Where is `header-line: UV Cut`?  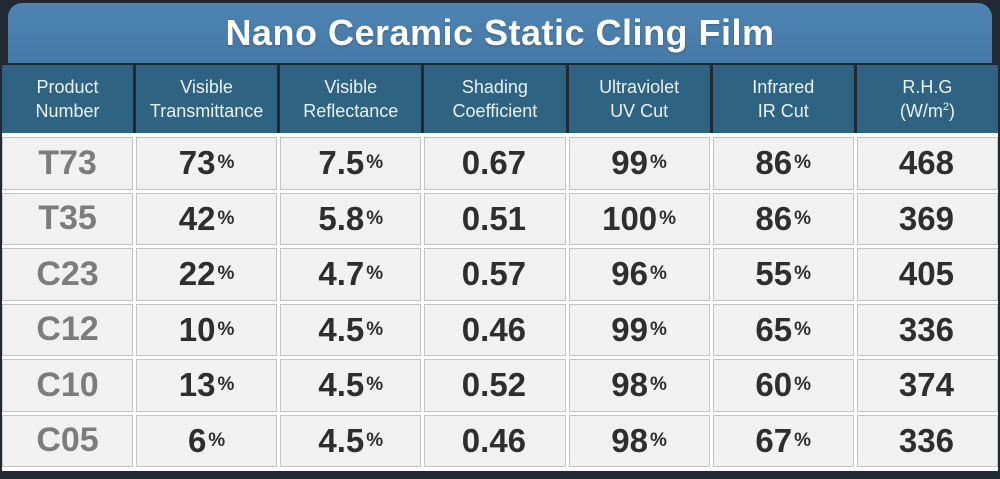 header-line: UV Cut is located at coordinates (639, 111).